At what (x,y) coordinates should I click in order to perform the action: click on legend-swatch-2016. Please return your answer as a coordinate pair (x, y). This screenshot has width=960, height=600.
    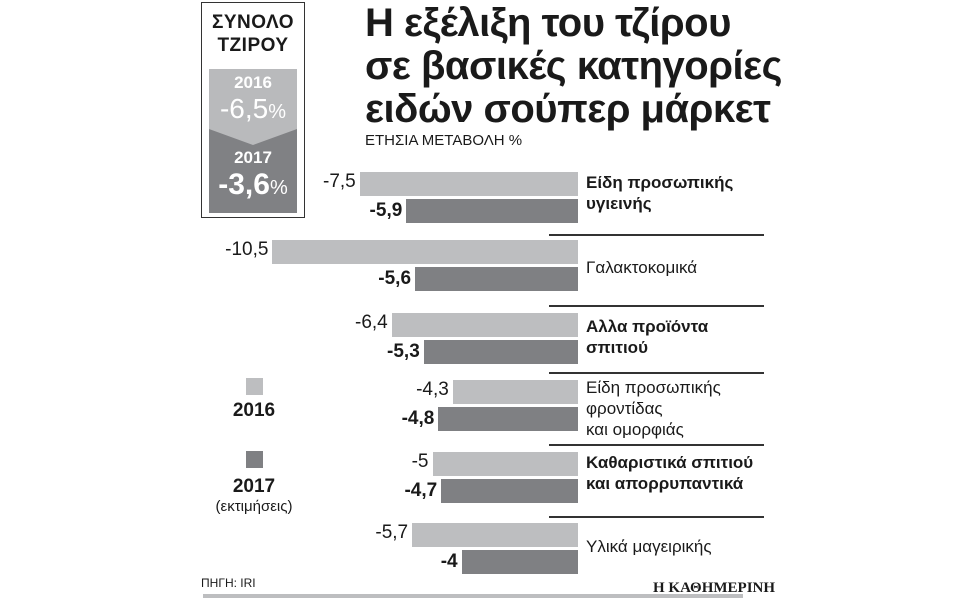
    Looking at the image, I should click on (254, 386).